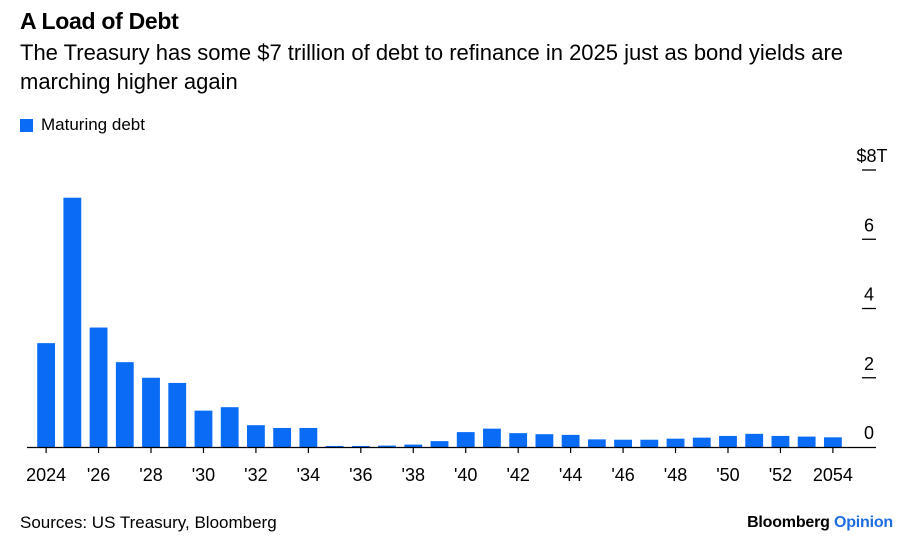 The width and height of the screenshot is (907, 547). Describe the element at coordinates (570, 440) in the screenshot. I see `bar-2044` at that location.